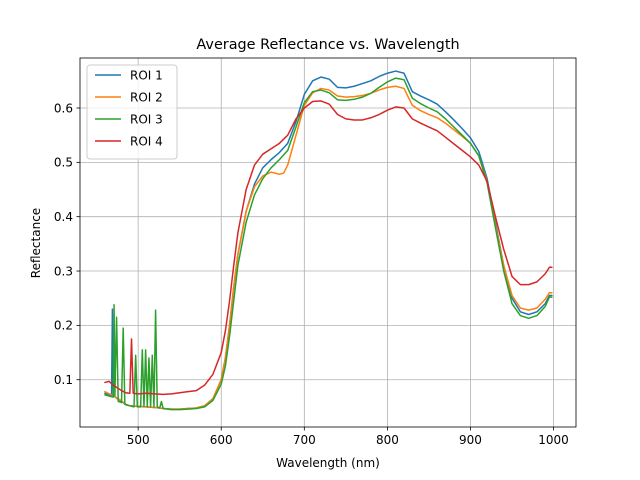 The image size is (640, 480). Describe the element at coordinates (221, 440) in the screenshot. I see `x-tick-label: 600` at that location.